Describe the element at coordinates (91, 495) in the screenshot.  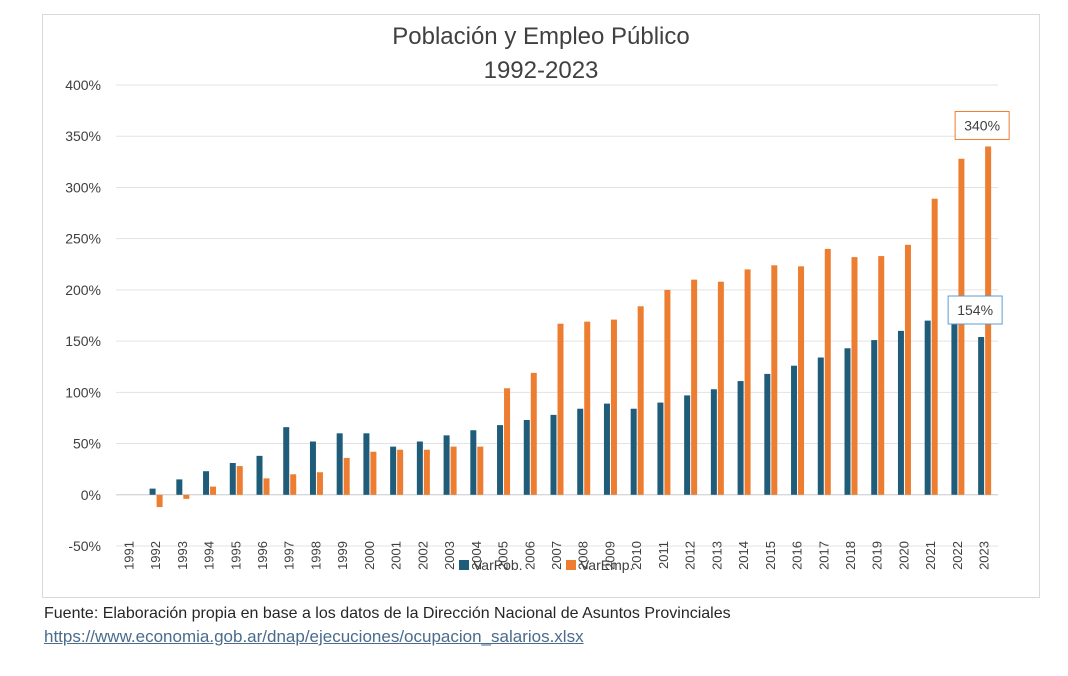
I see `y-tick-label: 0%` at that location.